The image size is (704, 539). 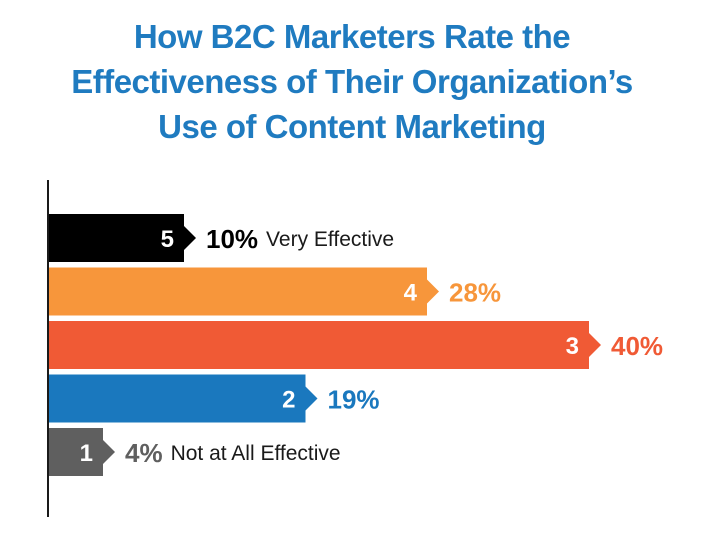 What do you see at coordinates (144, 453) in the screenshot?
I see `bar-value-label: 4%` at bounding box center [144, 453].